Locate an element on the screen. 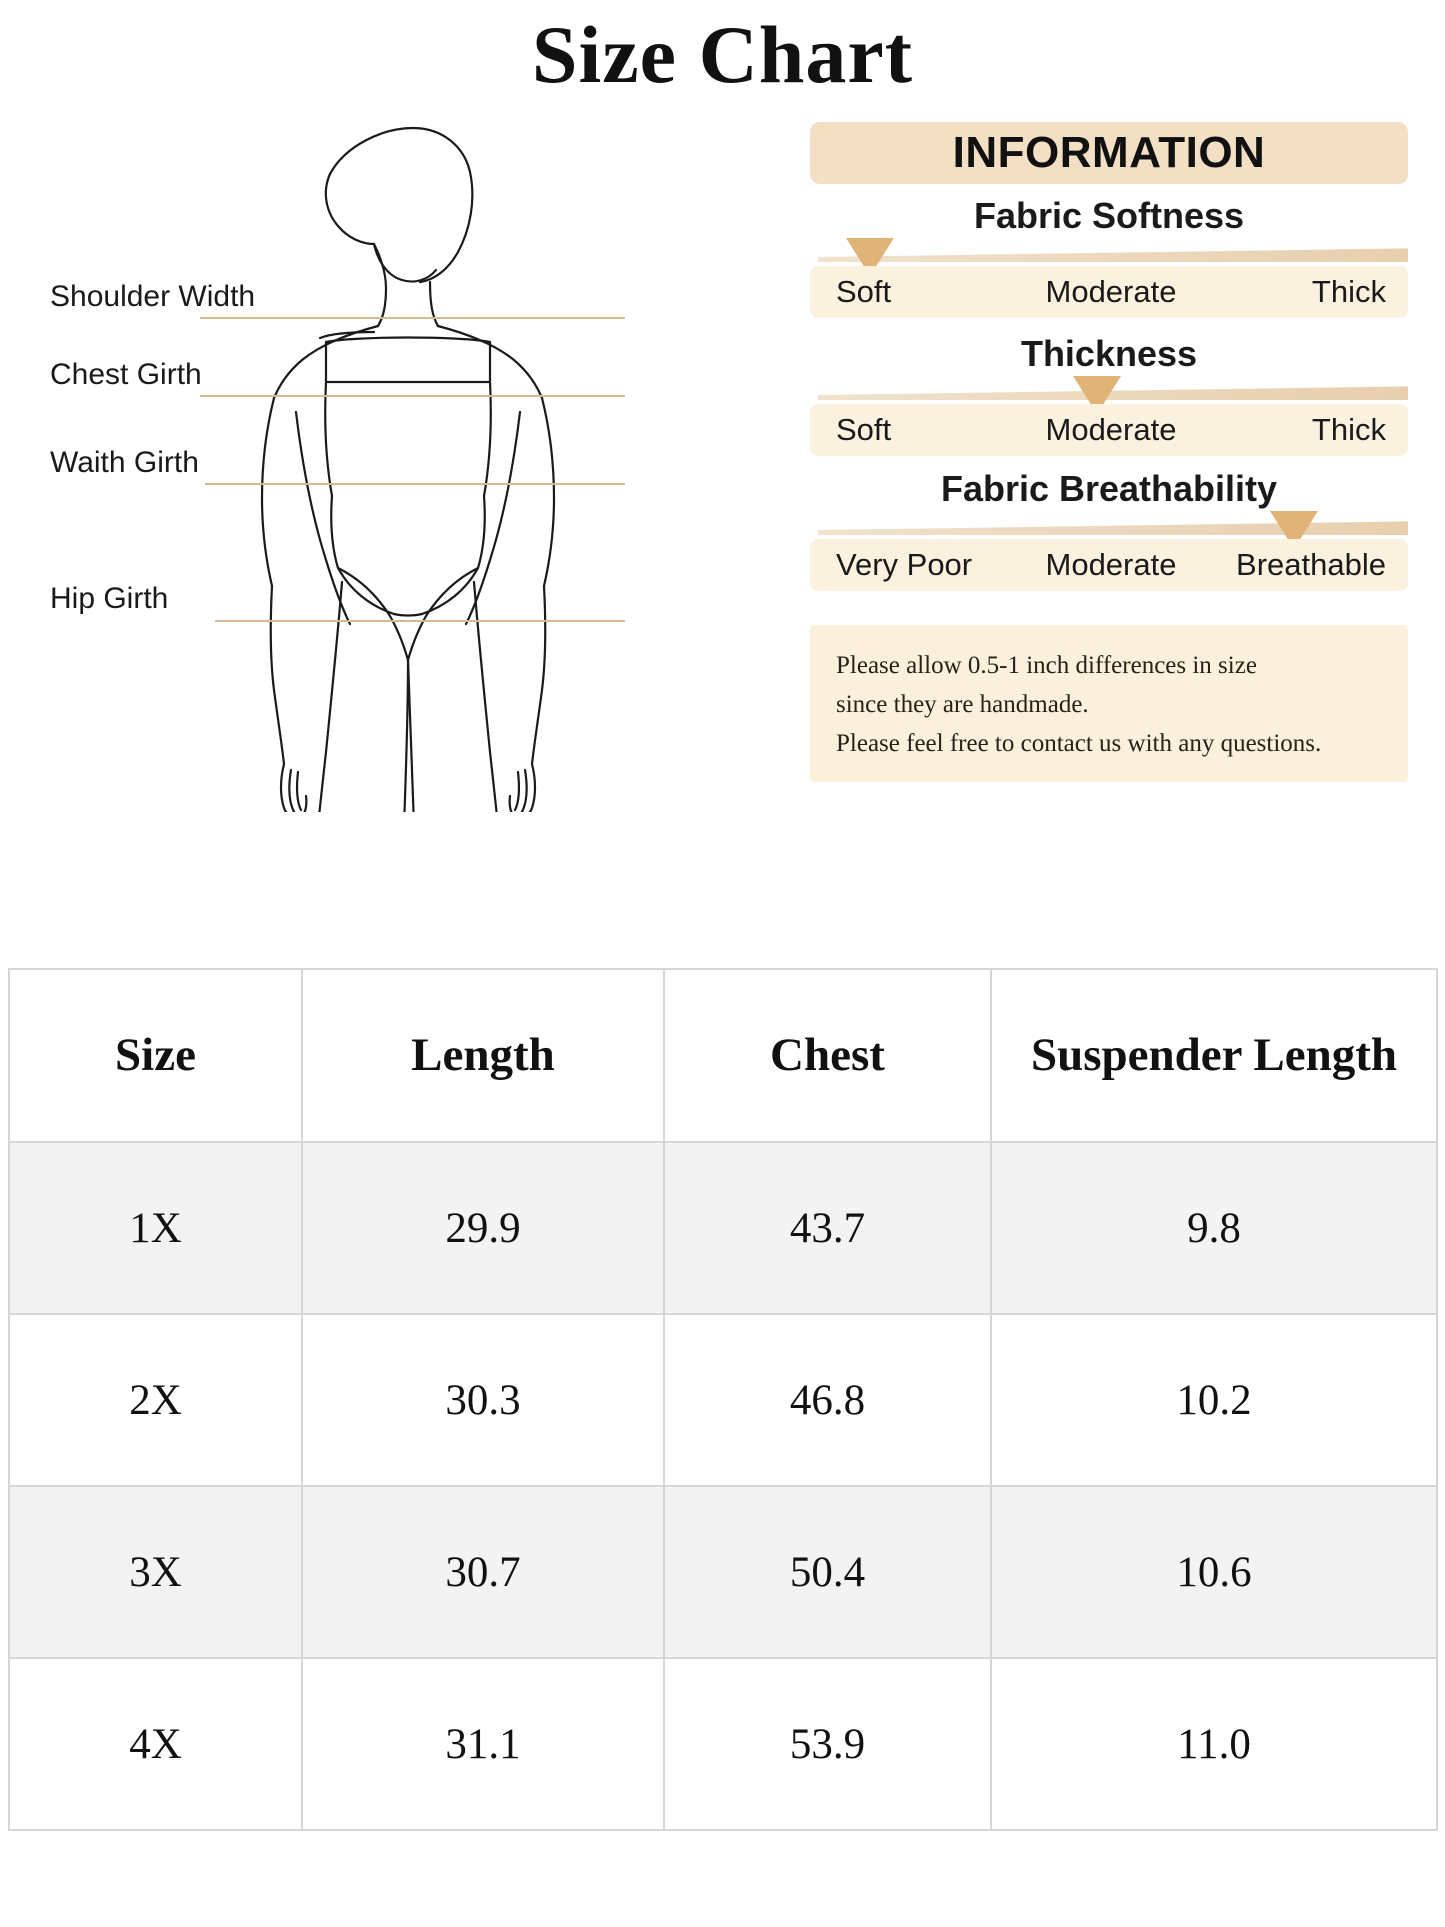 The image size is (1445, 1927). table-header-row: Size Length Chest Suspender Length is located at coordinates (723, 1055).